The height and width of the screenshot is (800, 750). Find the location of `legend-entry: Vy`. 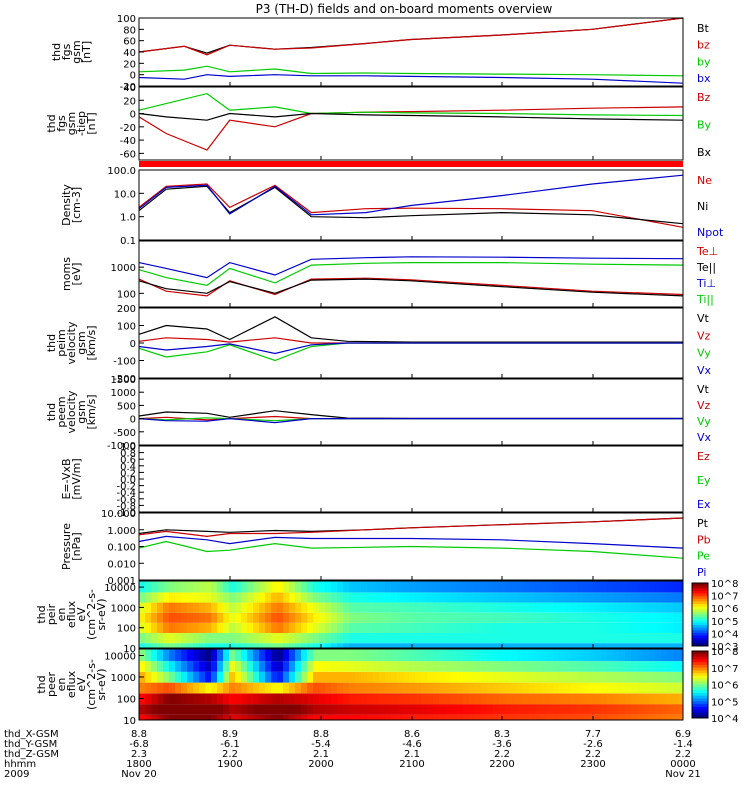

legend-entry: Vy is located at coordinates (704, 353).